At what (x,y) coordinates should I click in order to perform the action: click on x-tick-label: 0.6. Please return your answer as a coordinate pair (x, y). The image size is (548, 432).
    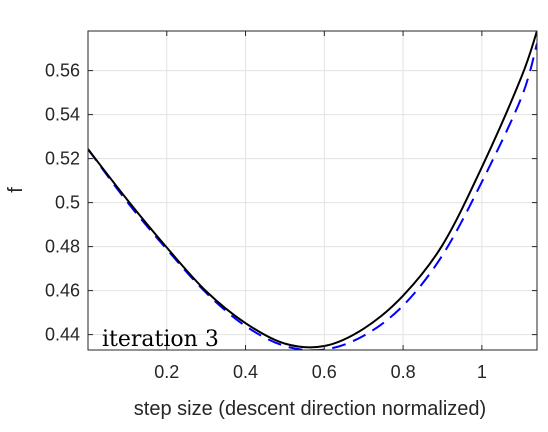
    Looking at the image, I should click on (324, 372).